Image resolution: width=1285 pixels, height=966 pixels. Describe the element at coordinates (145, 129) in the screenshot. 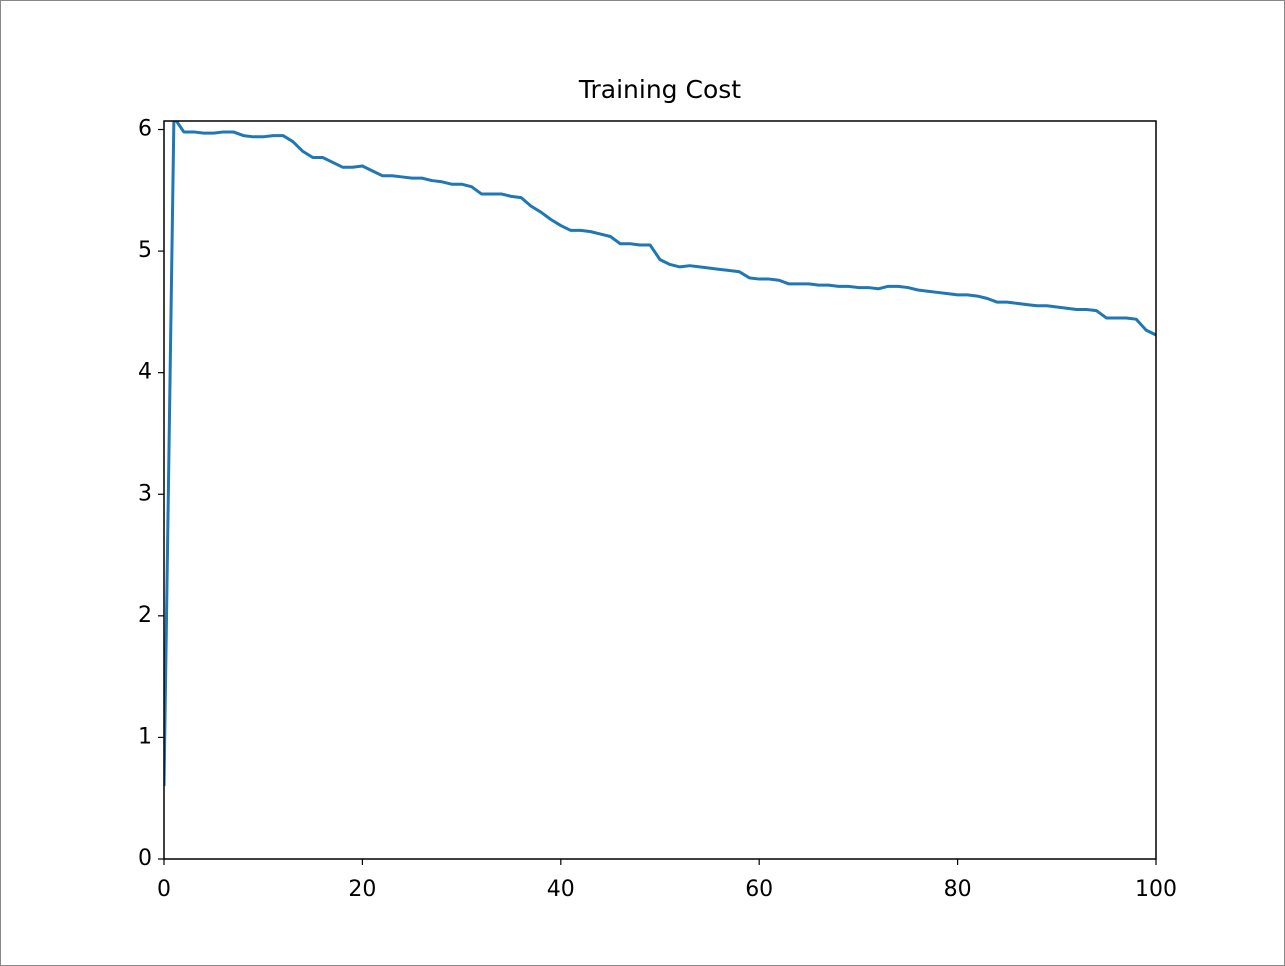

I see `y-tick-label: 6` at that location.